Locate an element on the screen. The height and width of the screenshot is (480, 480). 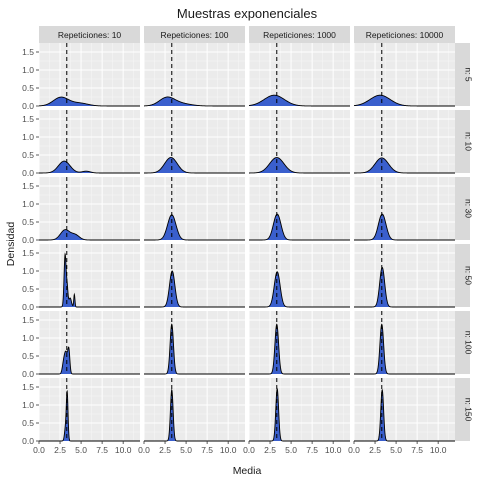
column-strip-label: Repeticiones: 100 is located at coordinates (194, 35).